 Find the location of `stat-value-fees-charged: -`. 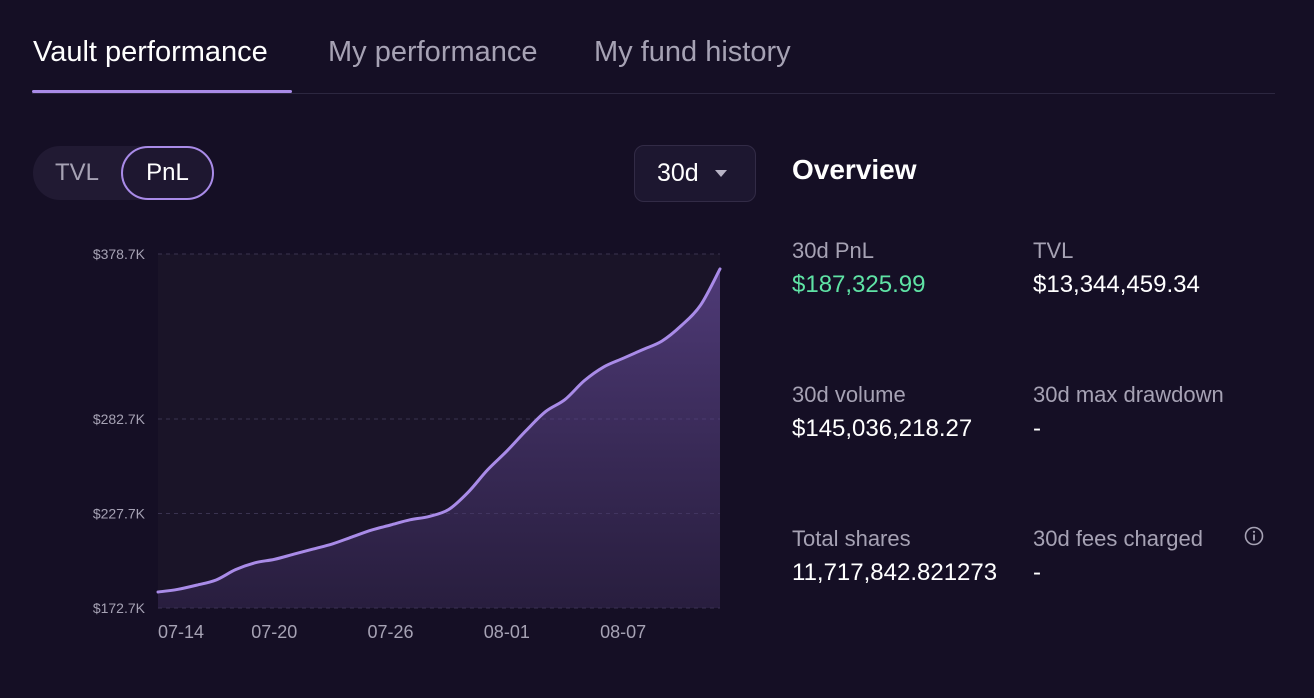

stat-value-fees-charged: - is located at coordinates (1037, 572).